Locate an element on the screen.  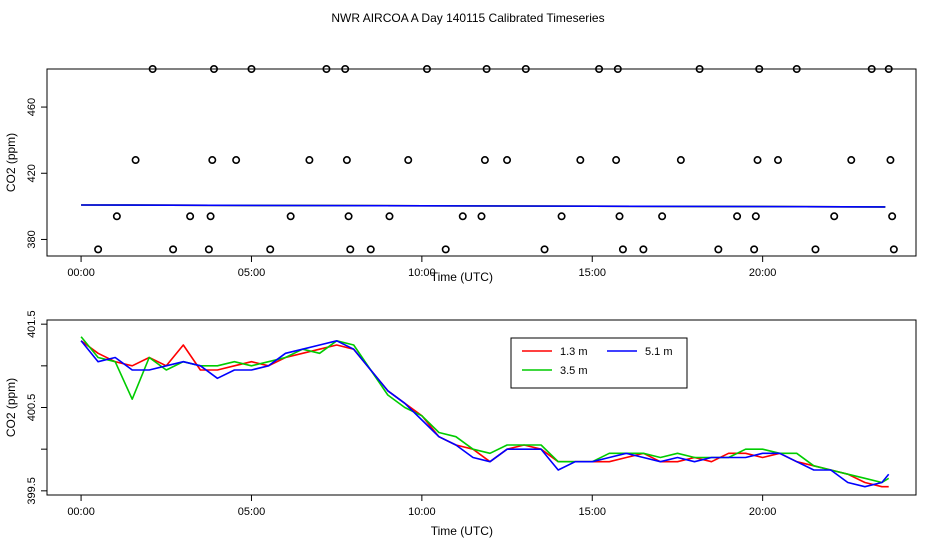
legend-label: 1.3 m is located at coordinates (574, 352).